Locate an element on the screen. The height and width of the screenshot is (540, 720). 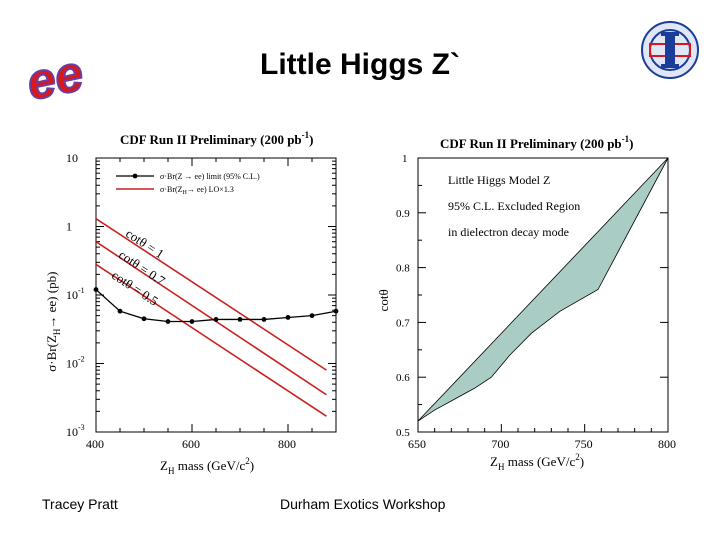
y-tick-label: 10⁻¹ is located at coordinates (75, 294).